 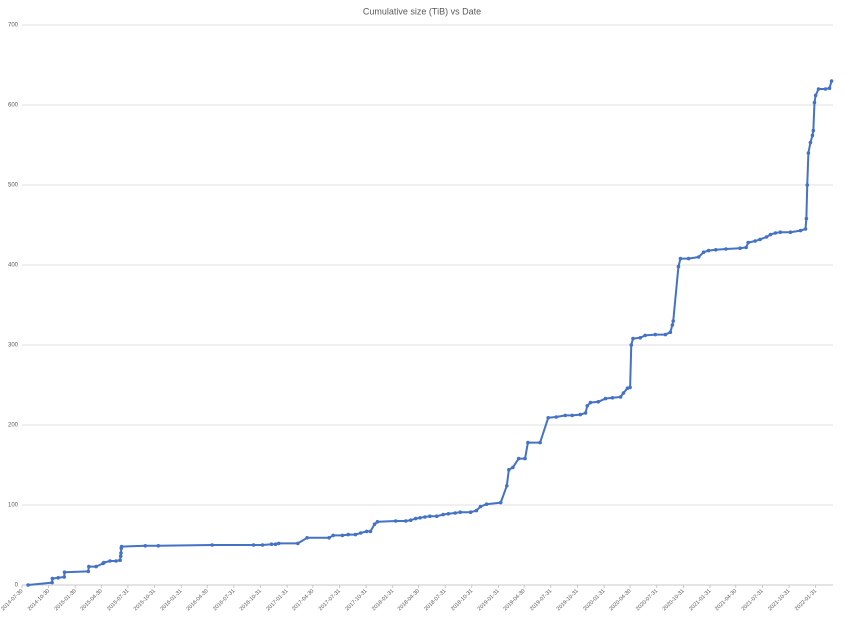 What do you see at coordinates (198, 600) in the screenshot?
I see `x-tick-label: 2016-04-30` at bounding box center [198, 600].